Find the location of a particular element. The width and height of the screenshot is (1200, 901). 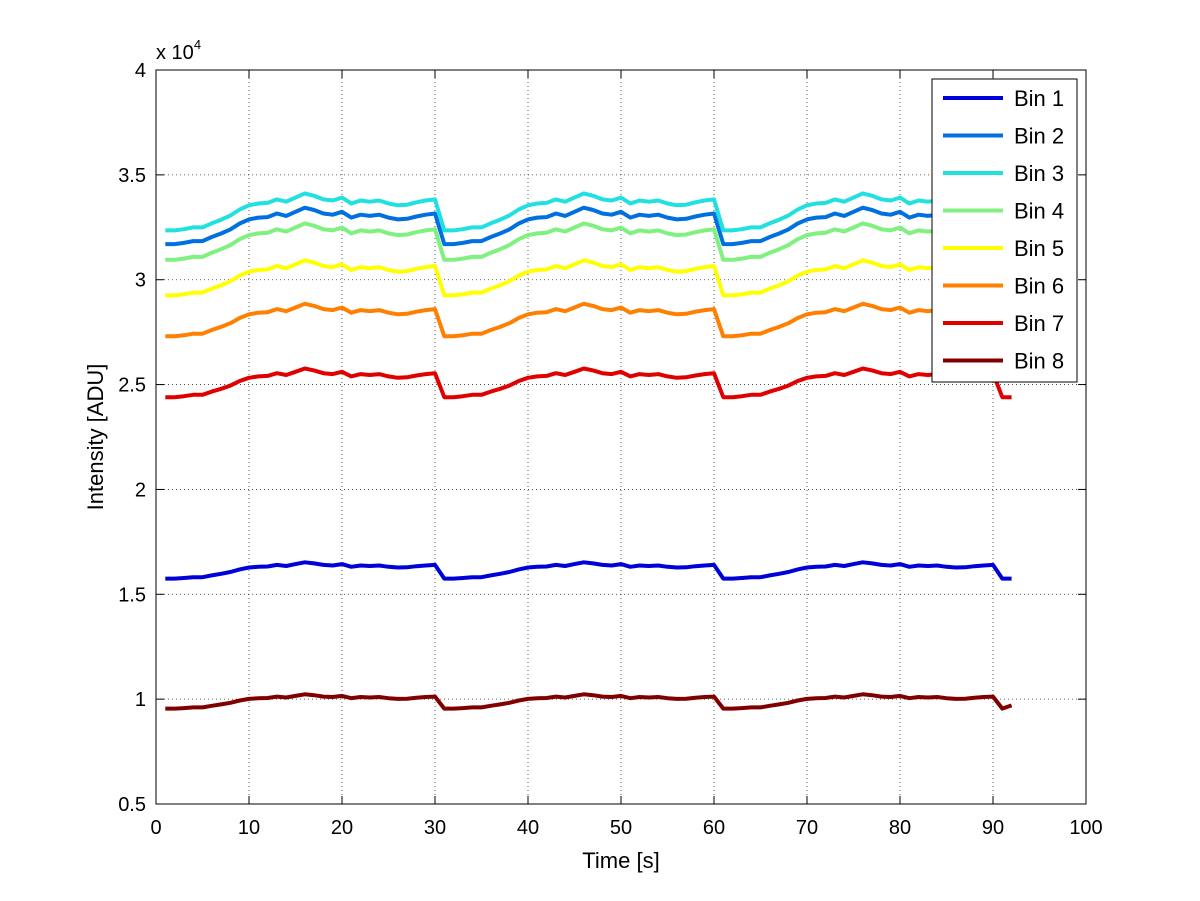

y-multiplier-base: x 10 is located at coordinates (175, 53).